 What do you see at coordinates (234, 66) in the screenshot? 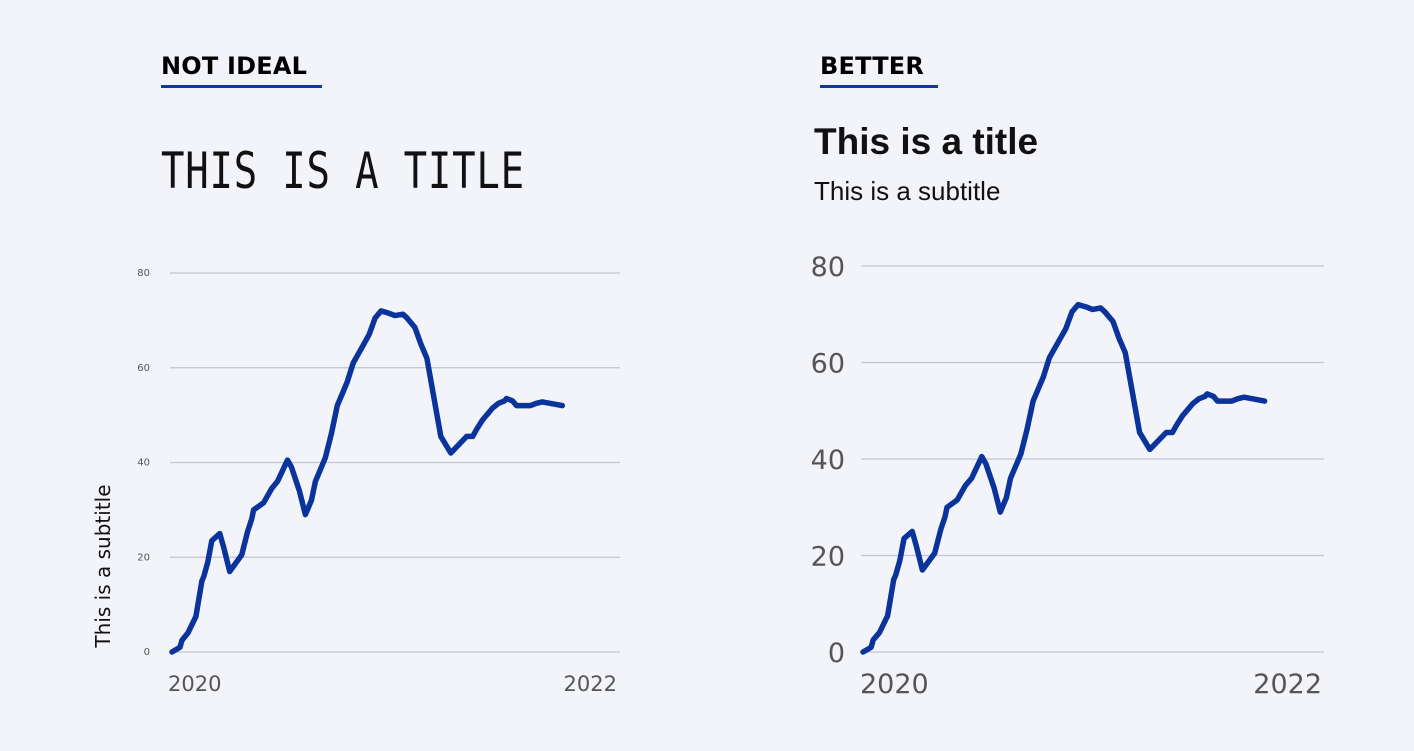
I see `heading-not-ideal: NOT IDEAL` at bounding box center [234, 66].